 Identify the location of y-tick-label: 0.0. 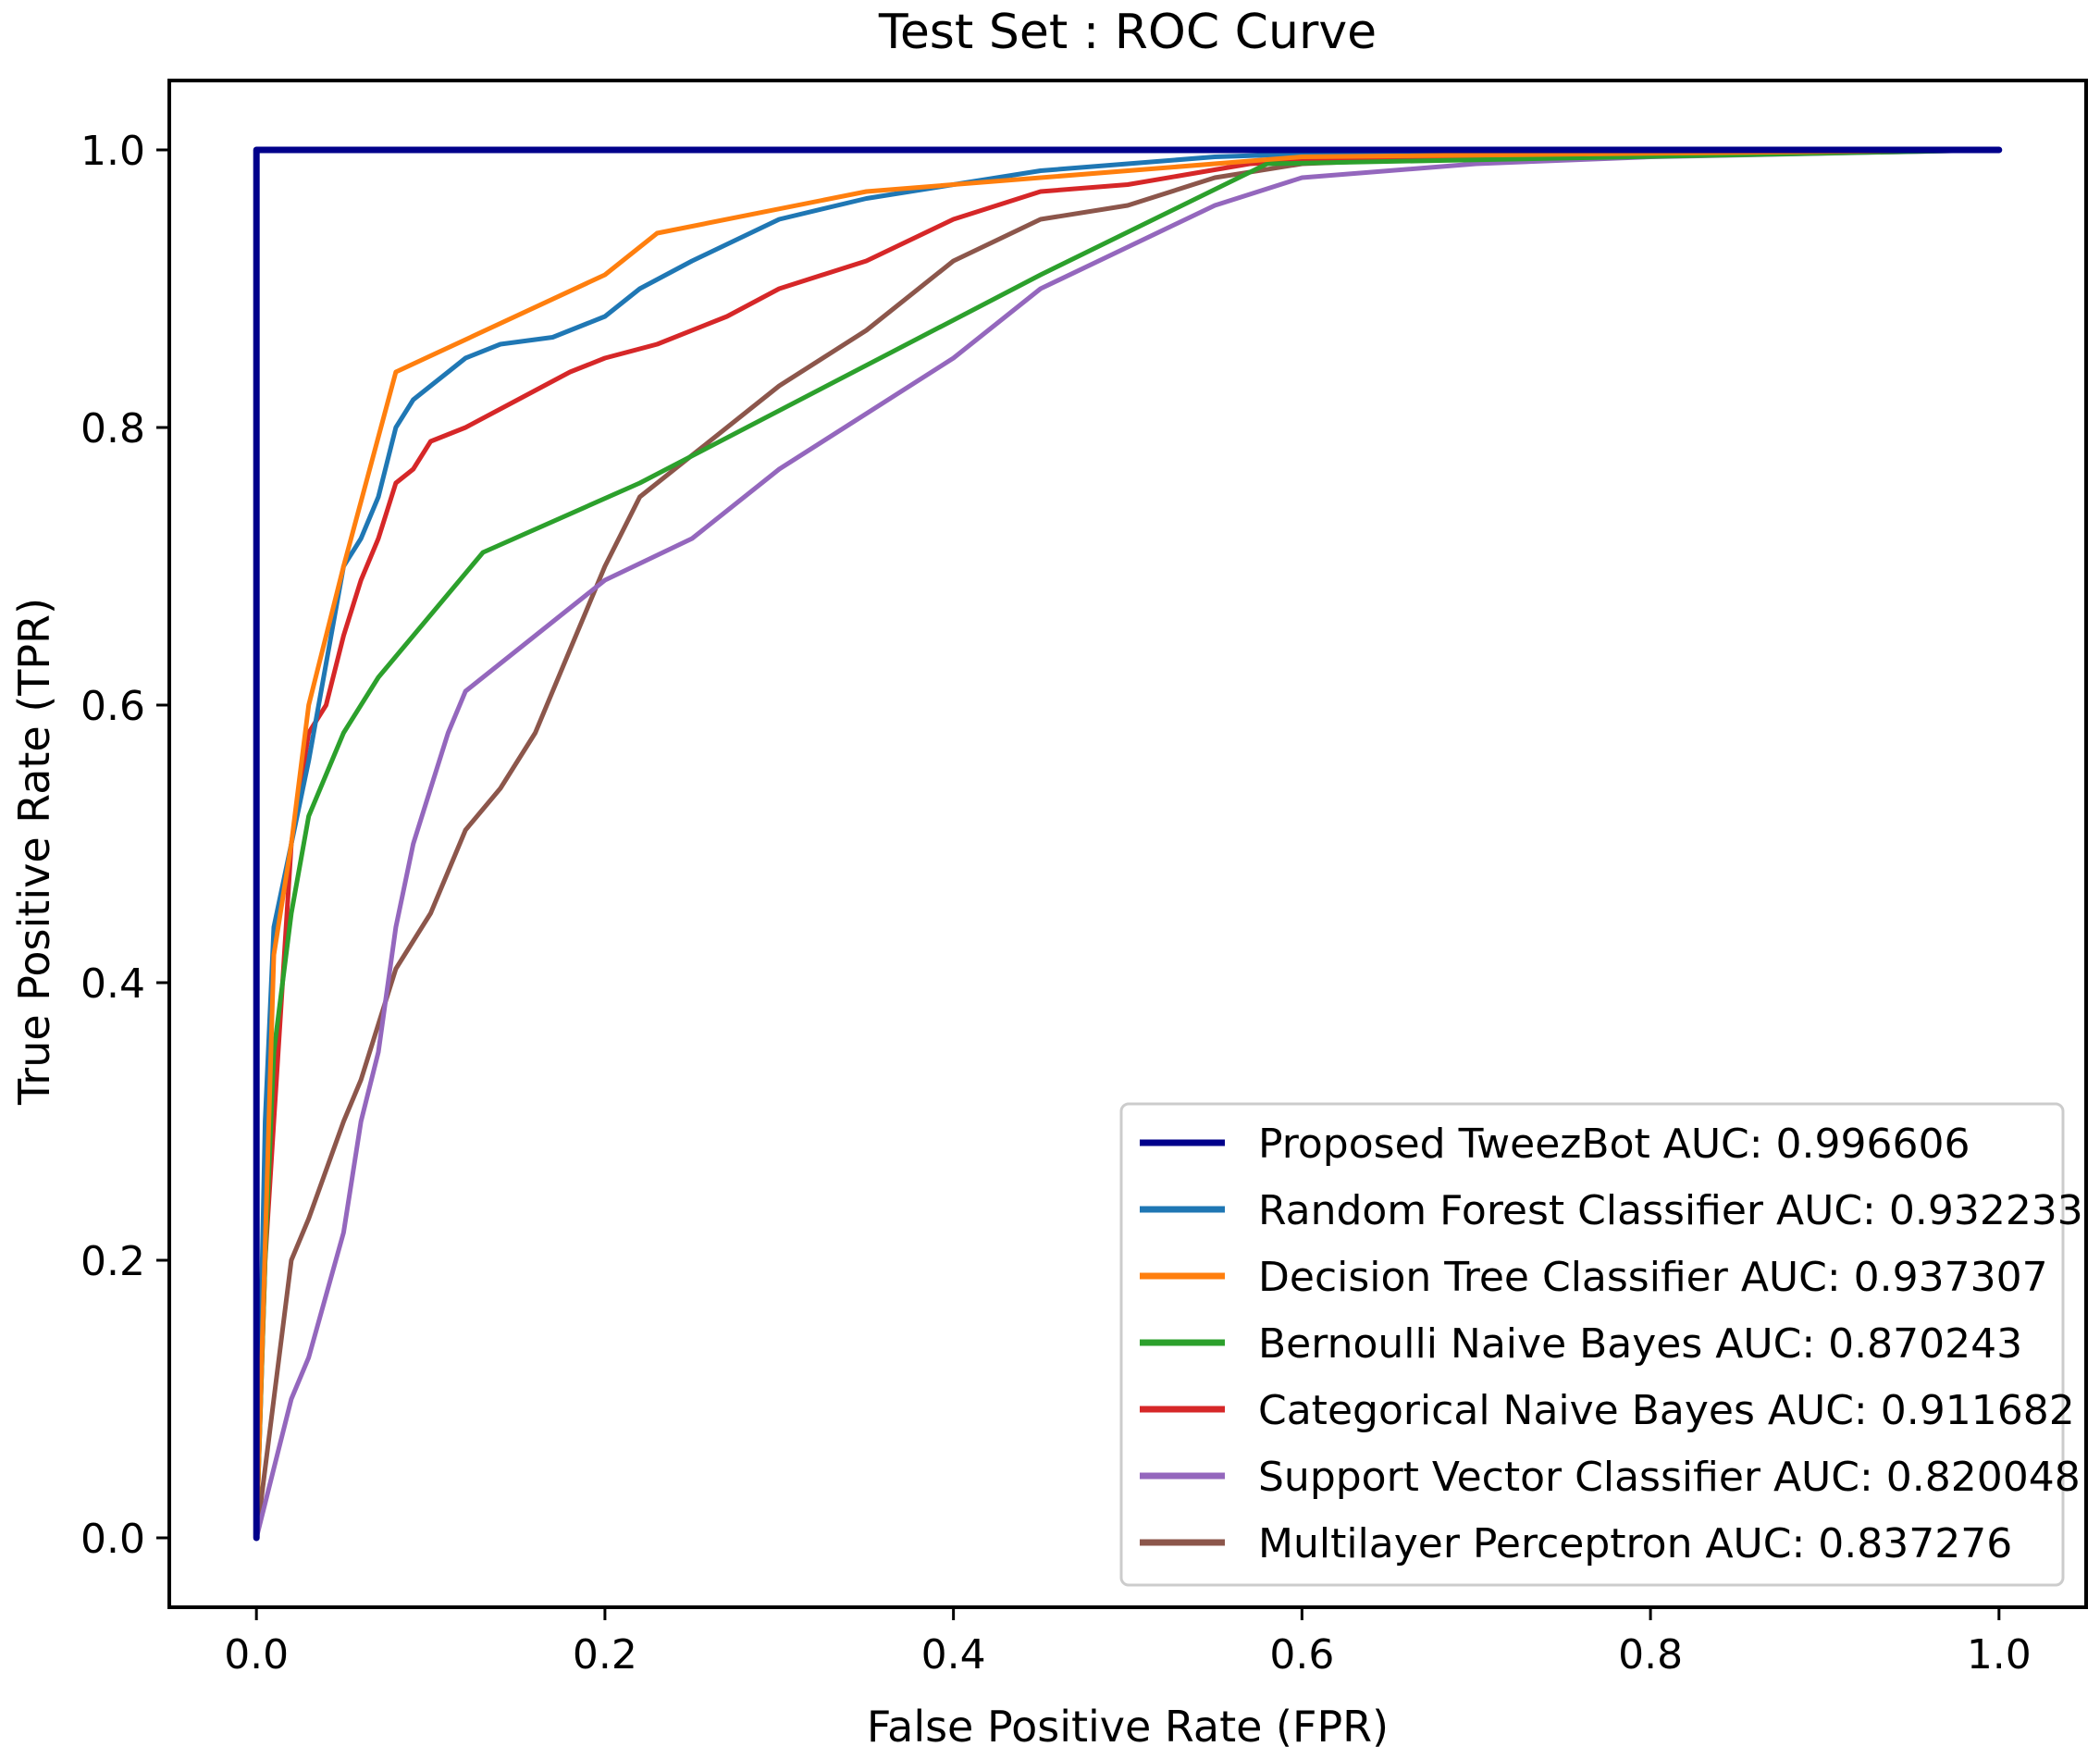
(112, 1539).